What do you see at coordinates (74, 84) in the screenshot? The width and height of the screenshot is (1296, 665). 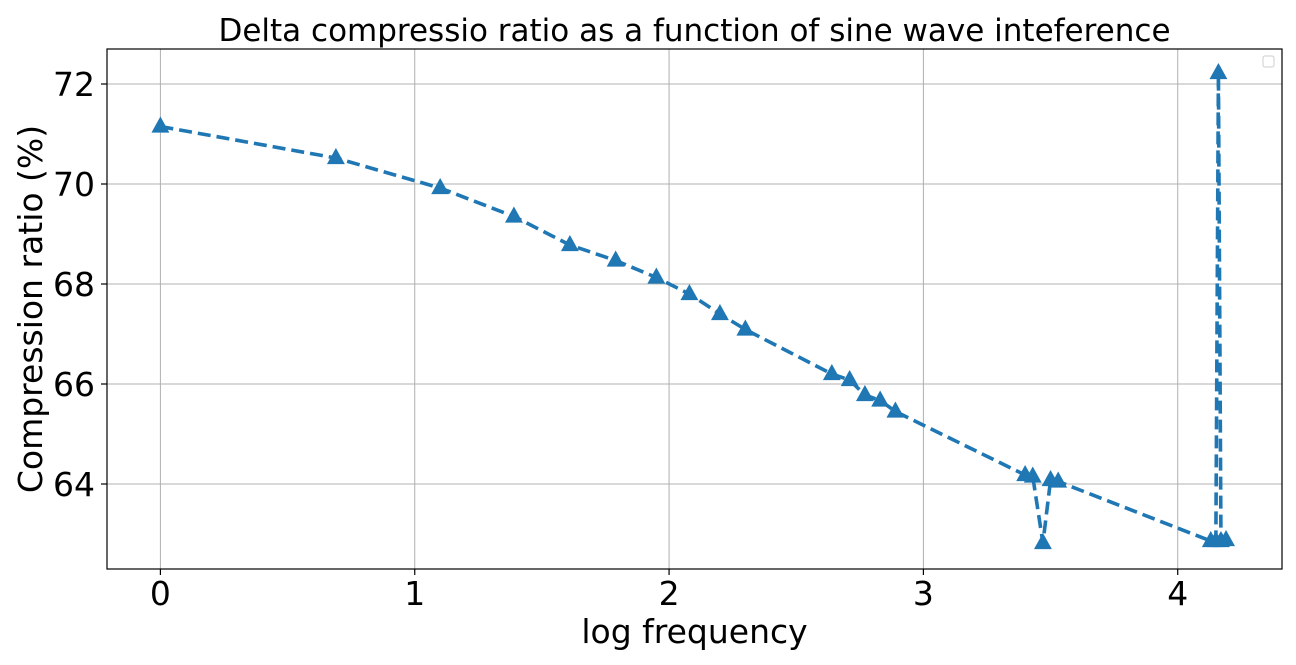 I see `y-tick-label: 72` at bounding box center [74, 84].